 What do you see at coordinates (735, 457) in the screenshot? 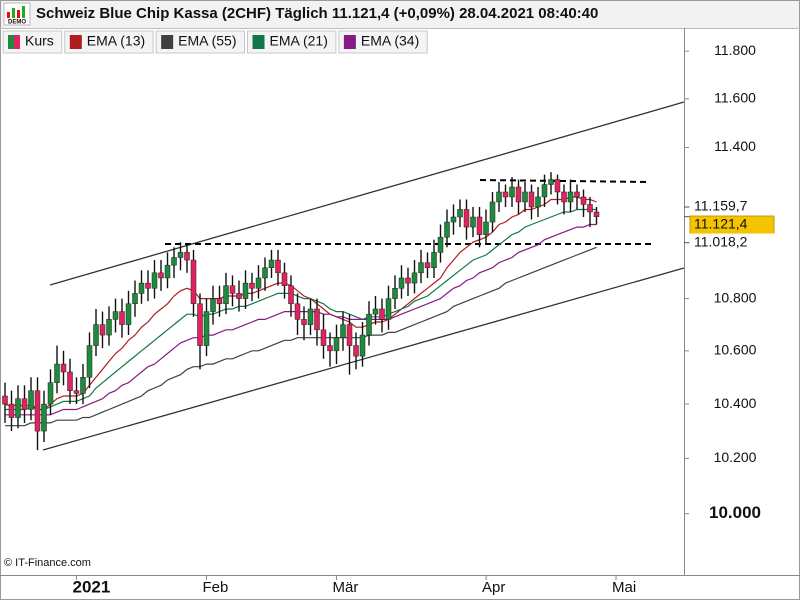
I see `y-tick-label: 10.200` at bounding box center [735, 457].